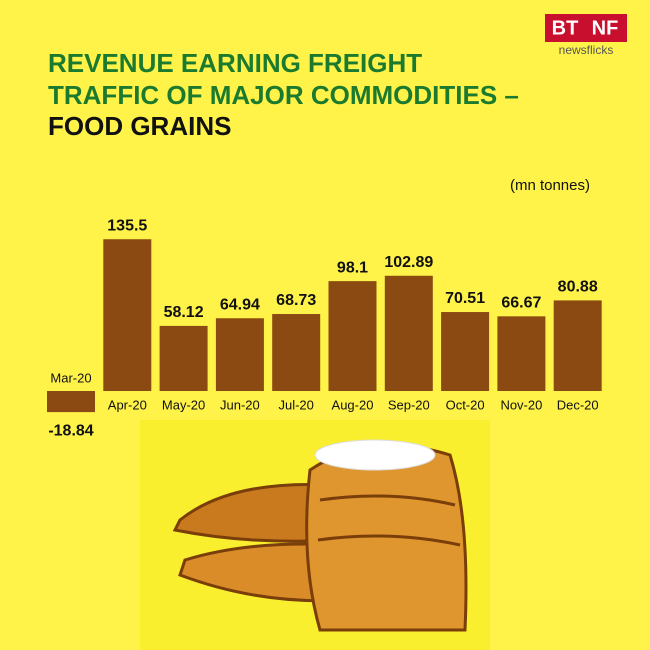 Image resolution: width=650 pixels, height=650 pixels. Describe the element at coordinates (409, 404) in the screenshot. I see `x-tick-label: Sep-20` at that location.